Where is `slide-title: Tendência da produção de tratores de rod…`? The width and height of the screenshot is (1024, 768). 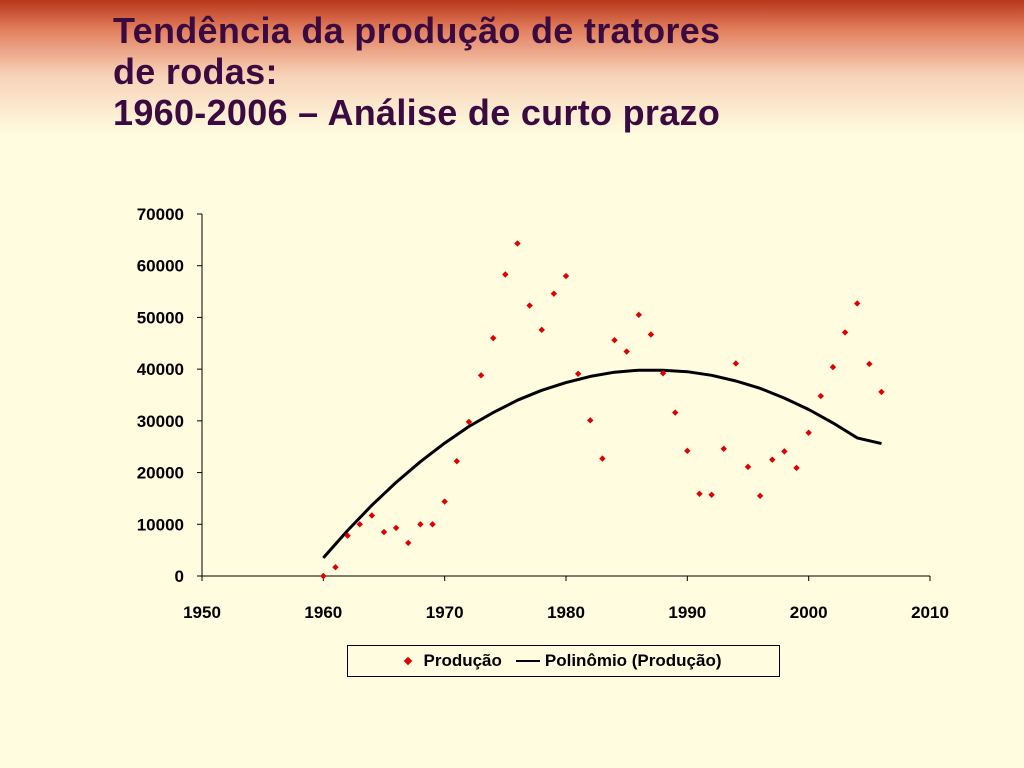
slide-title: Tendência da produção de tratores de rod… is located at coordinates (416, 71).